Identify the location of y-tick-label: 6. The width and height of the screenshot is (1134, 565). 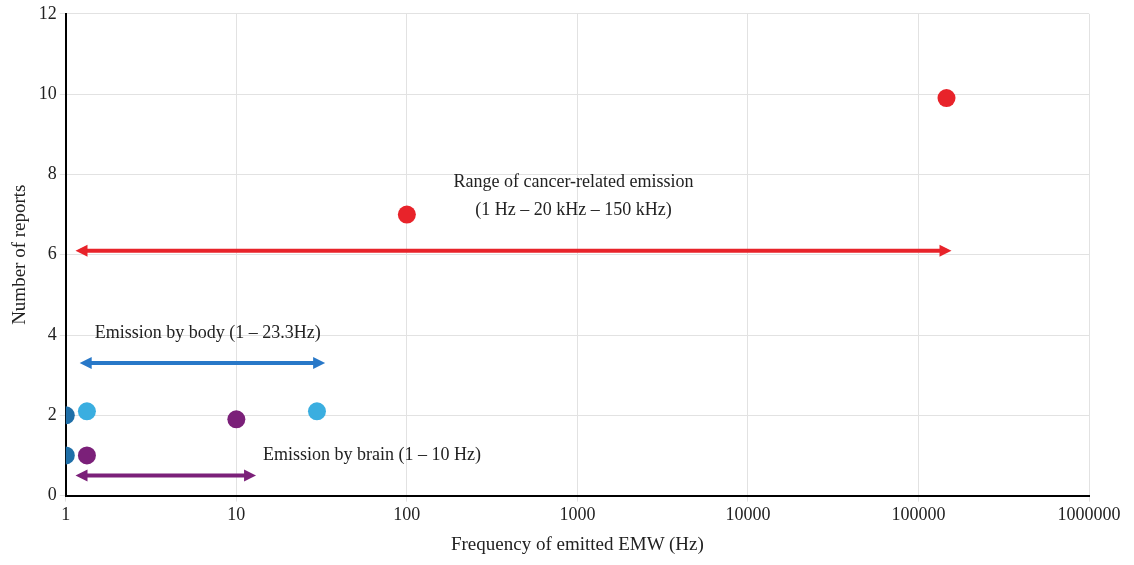
(52, 253).